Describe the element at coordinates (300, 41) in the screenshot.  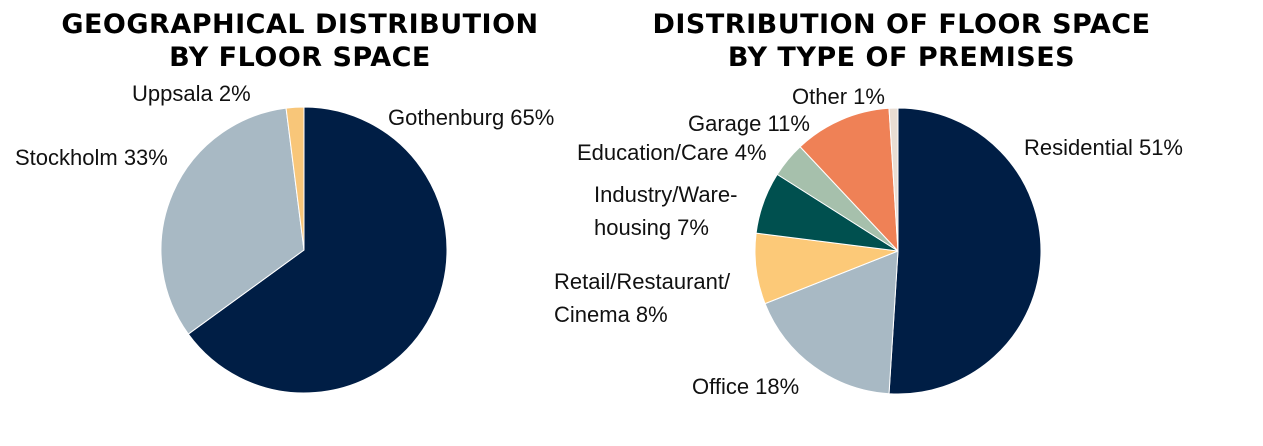
I see `chart-title: GEOGRAPHICAL DISTRIBUTION BY FLOOR SPACE` at that location.